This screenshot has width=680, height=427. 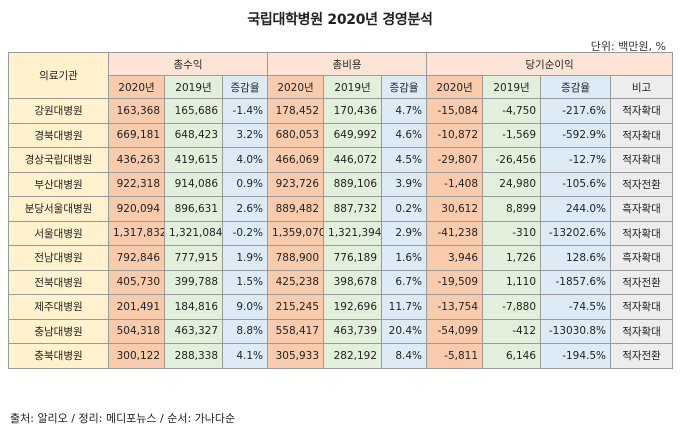 I want to click on revenue-change: 8.8%, so click(x=245, y=331).